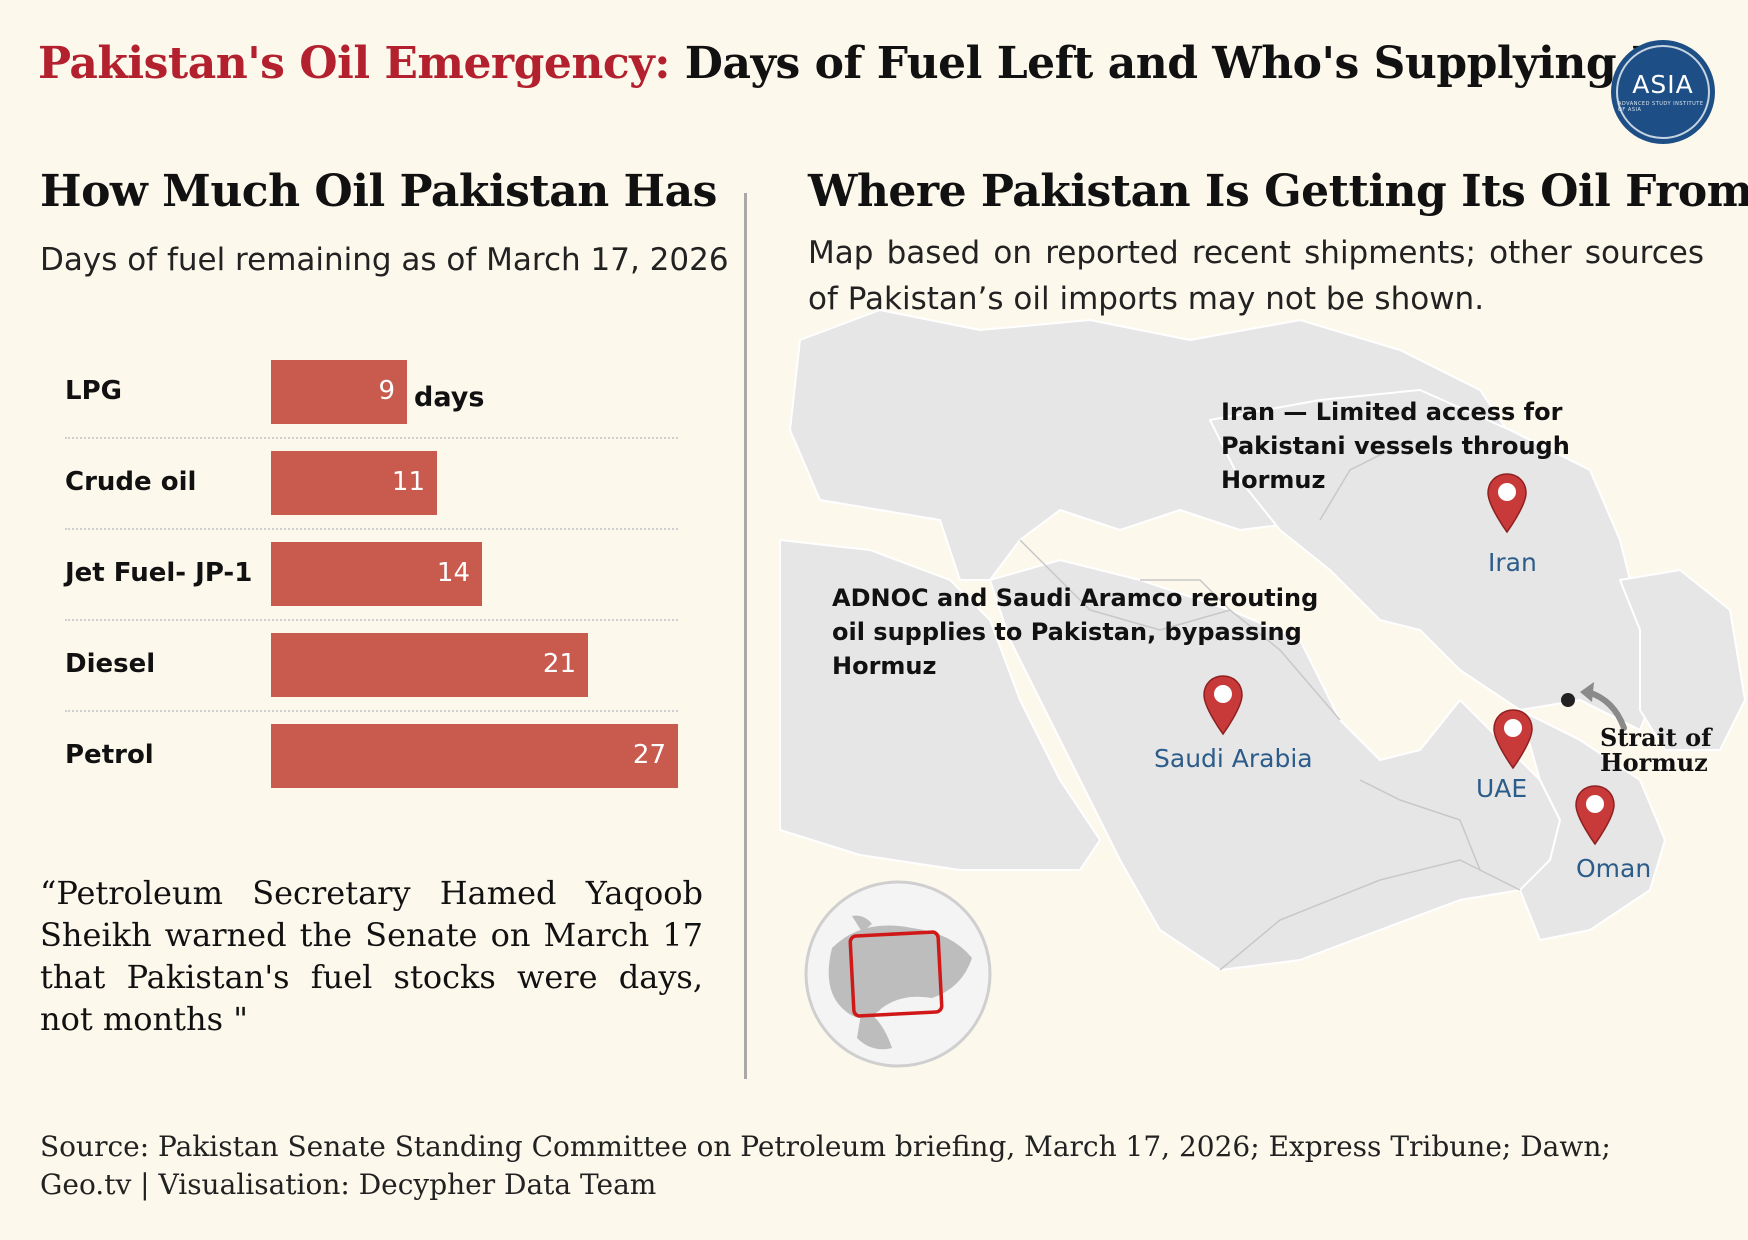 This screenshot has width=1748, height=1240. I want to click on bar-category-label: LPG, so click(93, 391).